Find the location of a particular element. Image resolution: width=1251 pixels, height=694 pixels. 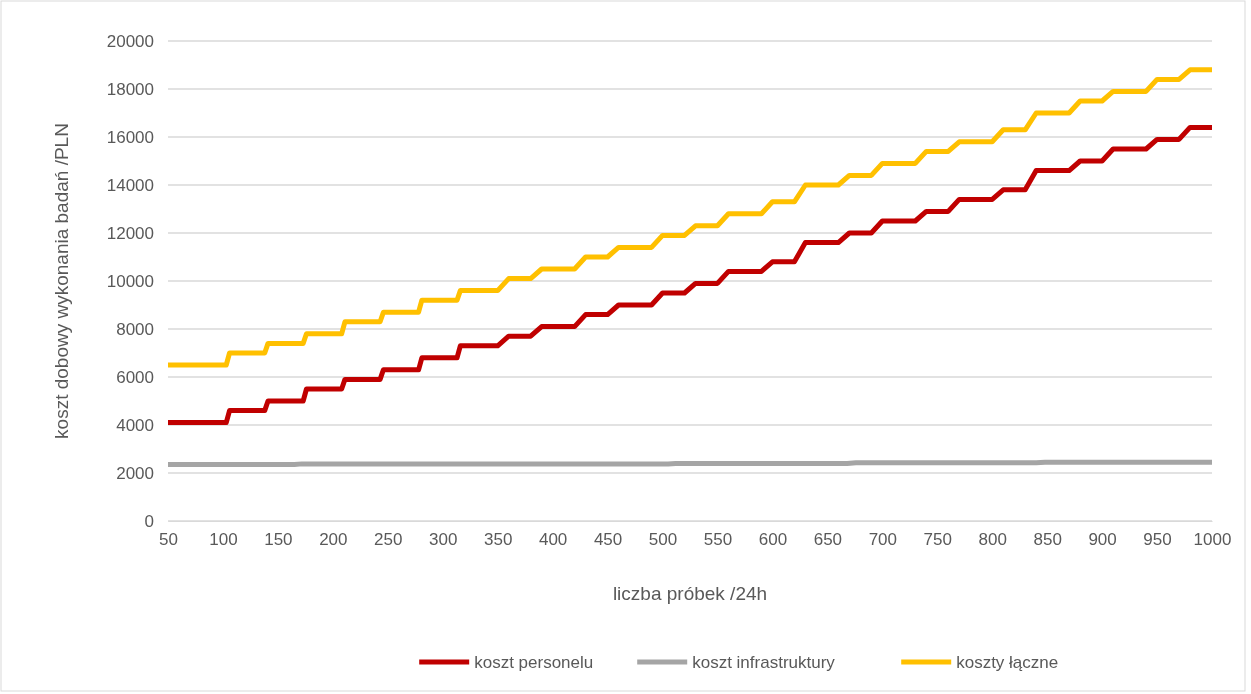

x-tick-label: 300 is located at coordinates (443, 540).